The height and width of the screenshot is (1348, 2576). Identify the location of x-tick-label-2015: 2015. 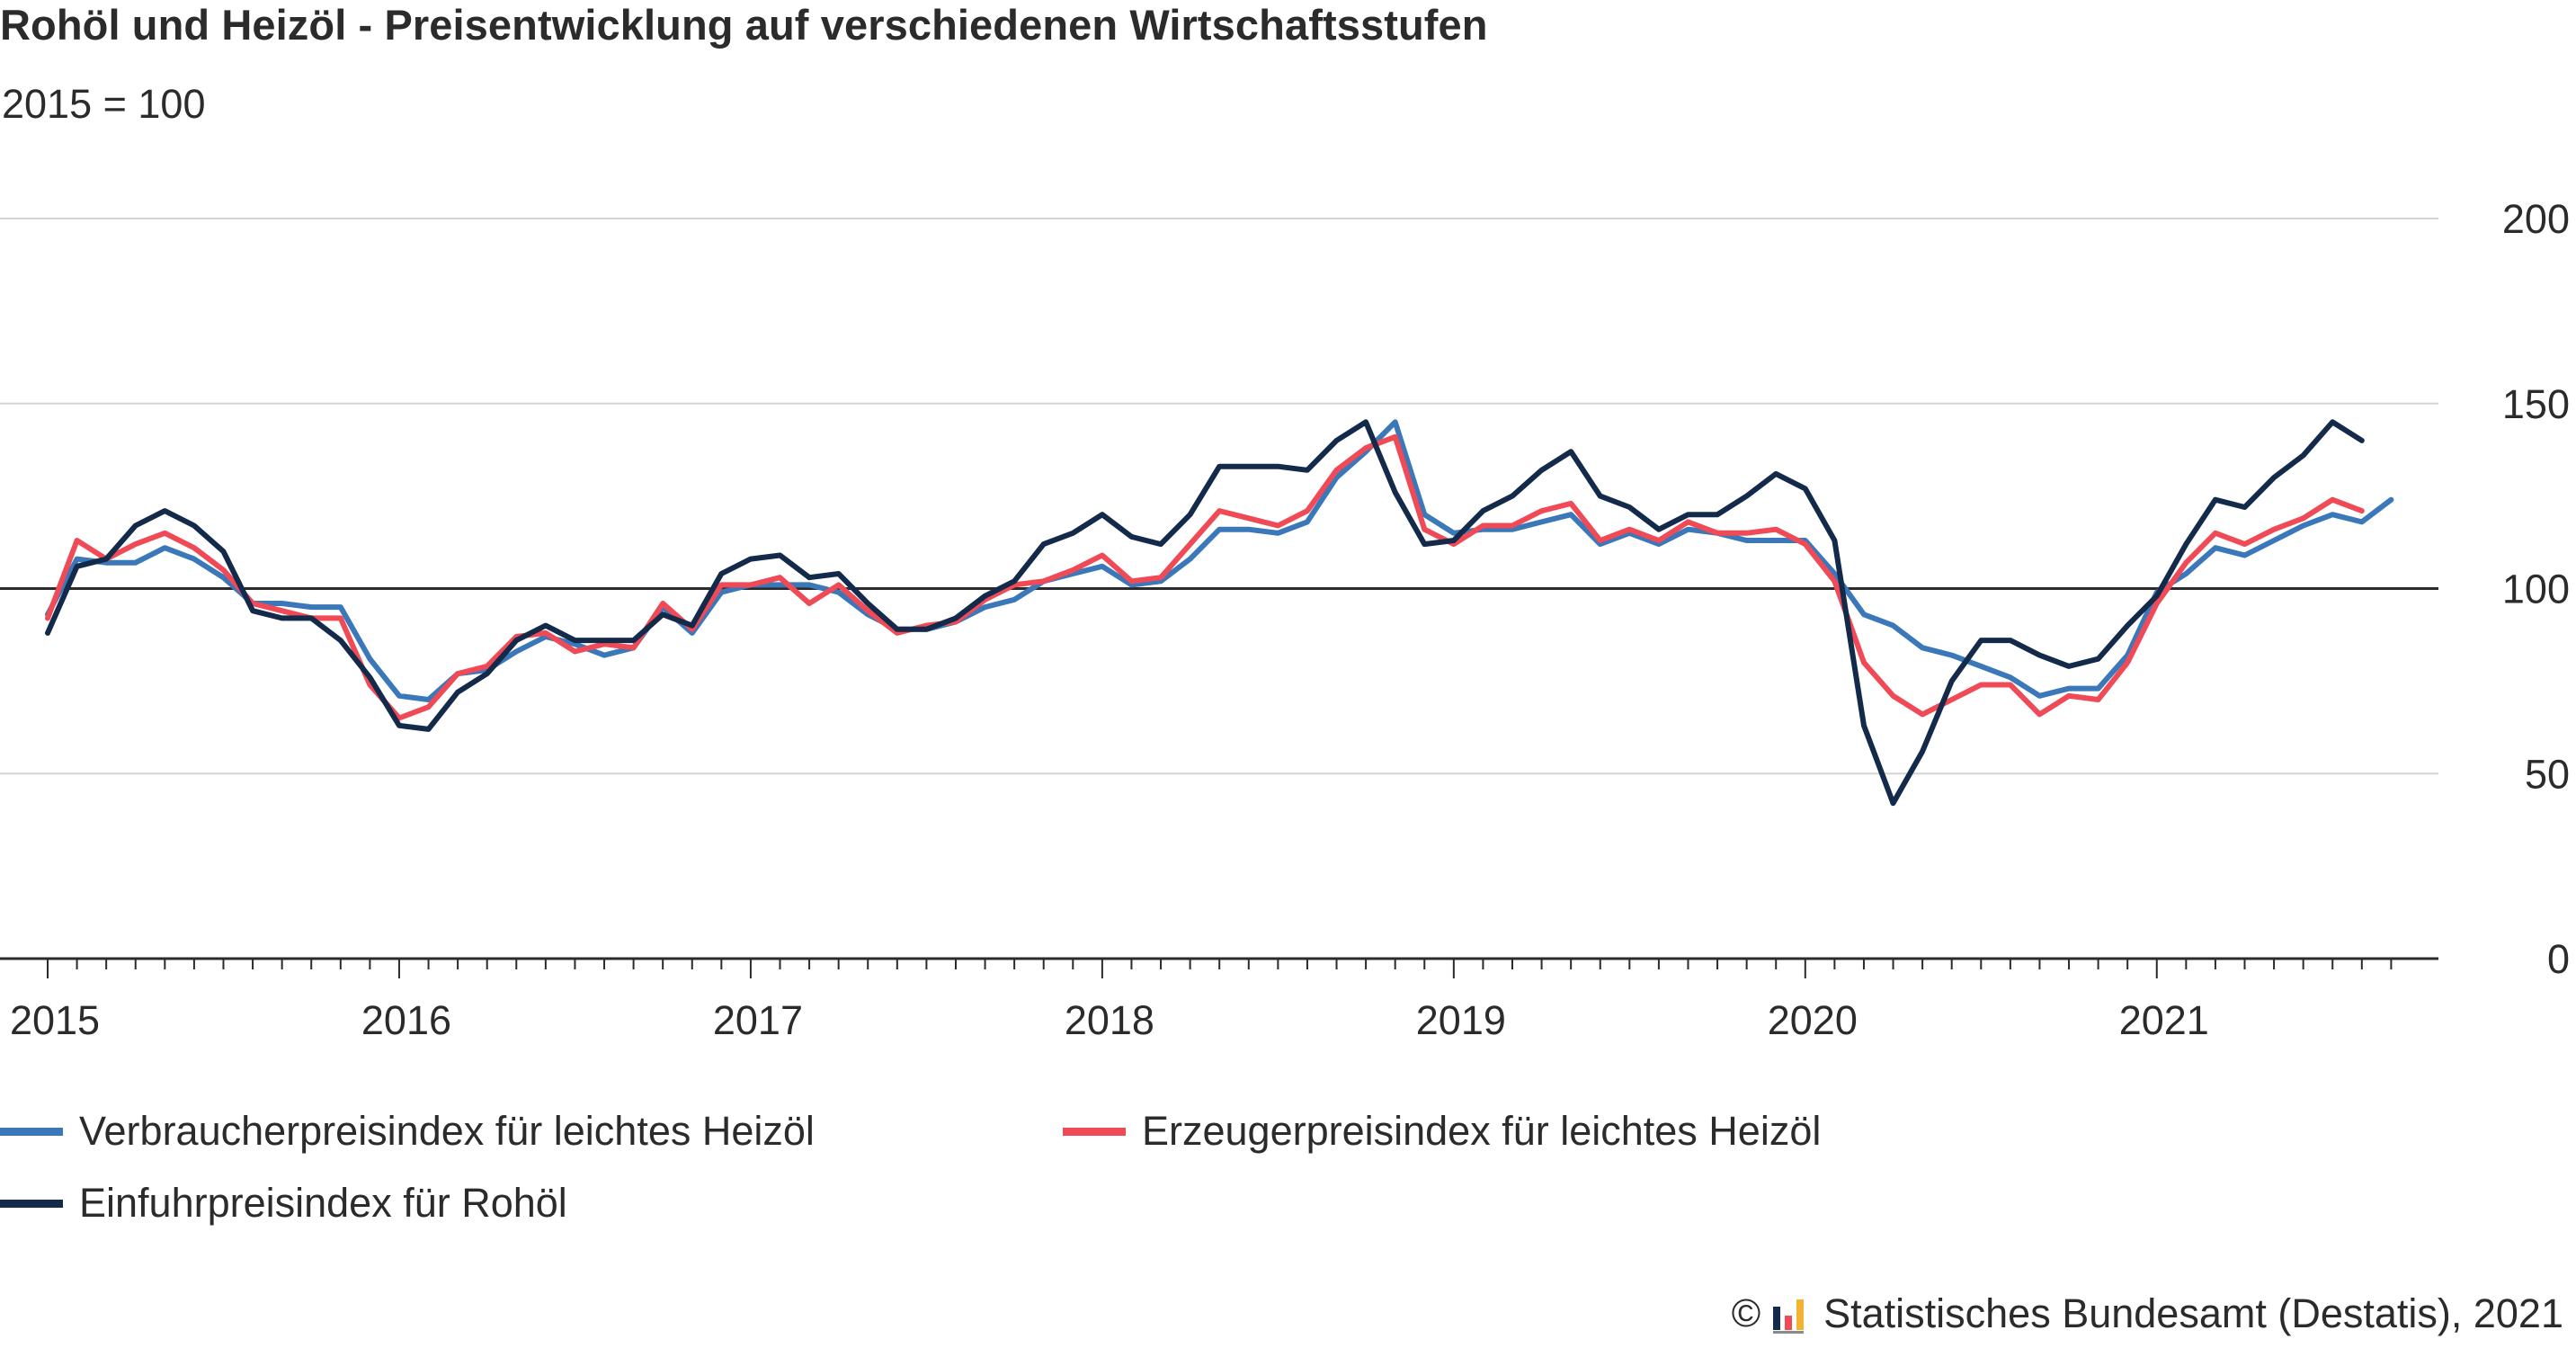
(55, 1020).